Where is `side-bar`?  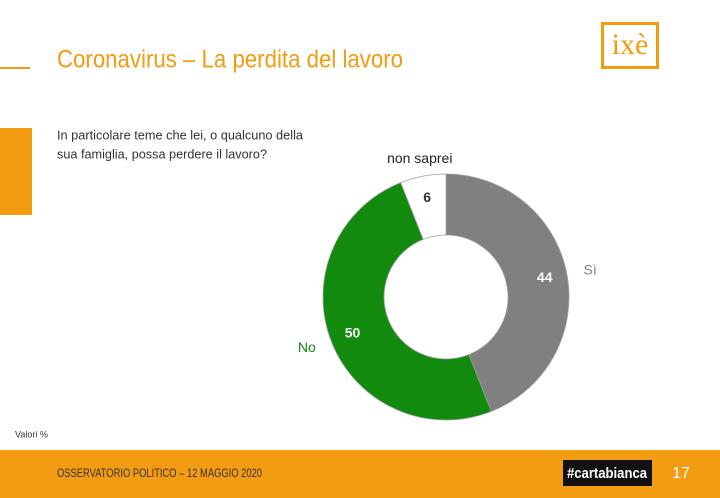 side-bar is located at coordinates (16, 171).